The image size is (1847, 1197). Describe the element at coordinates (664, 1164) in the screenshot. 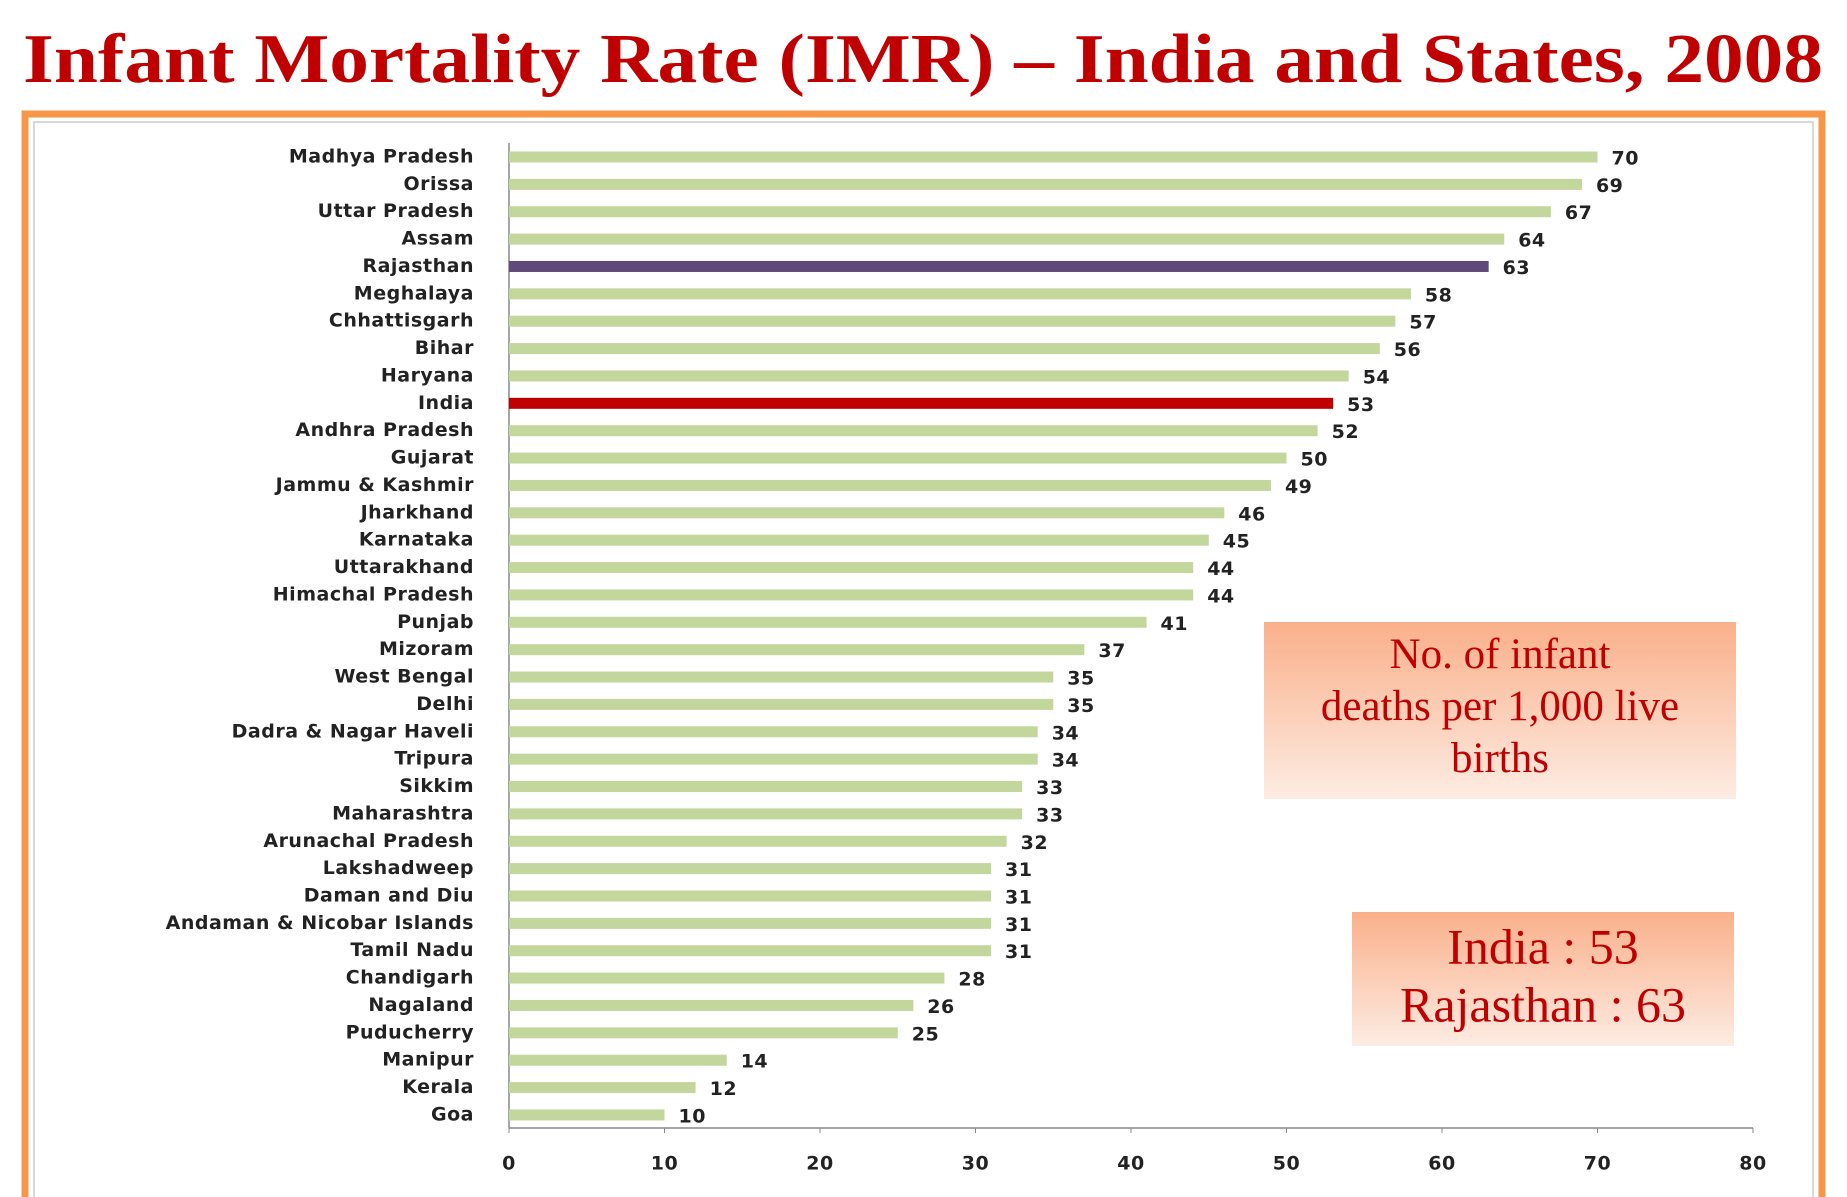

I see `x-tick-label: 10` at that location.